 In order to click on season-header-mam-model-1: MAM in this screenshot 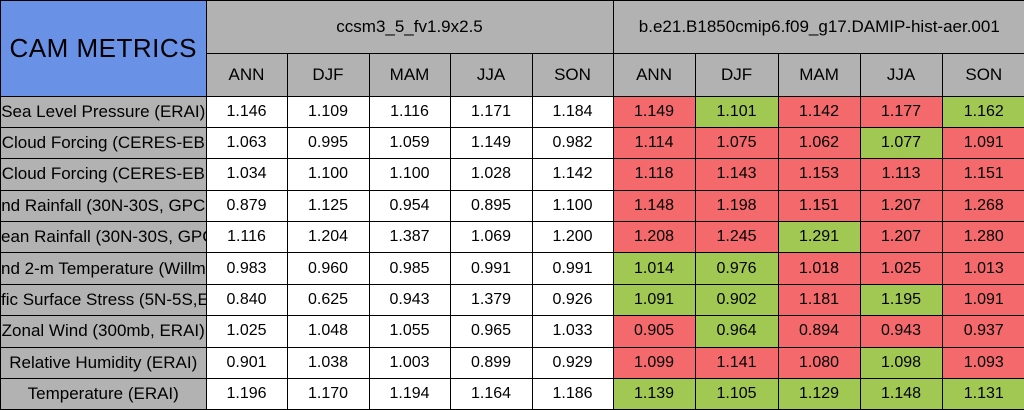, I will do `click(409, 74)`.